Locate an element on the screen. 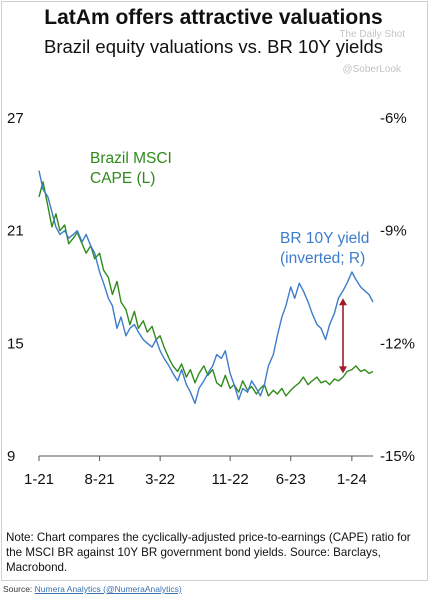 This screenshot has width=431, height=599. source-link: Numera Analytics (@NumeraAnalytics) is located at coordinates (108, 589).